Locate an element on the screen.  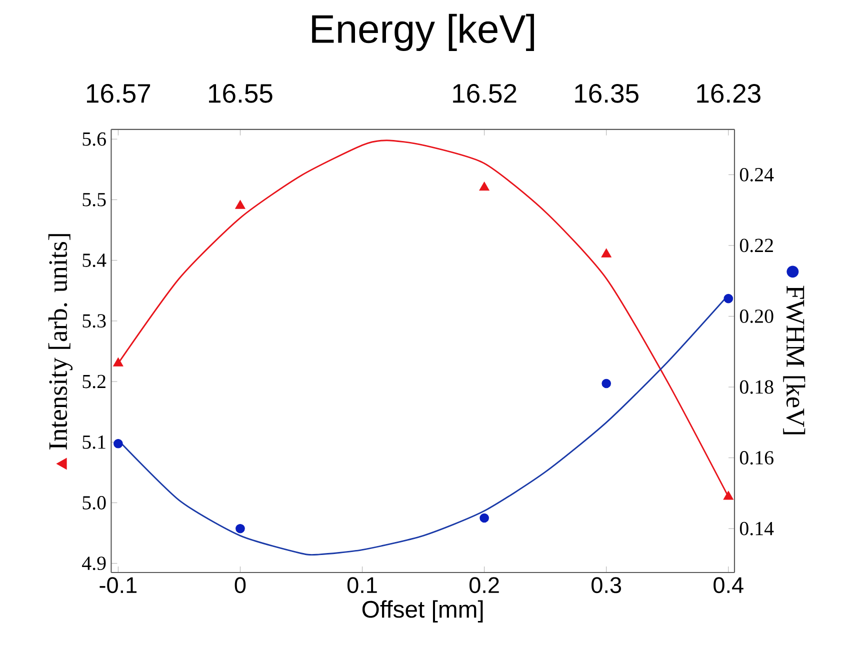
x-tick-label: 0.3 is located at coordinates (607, 585).